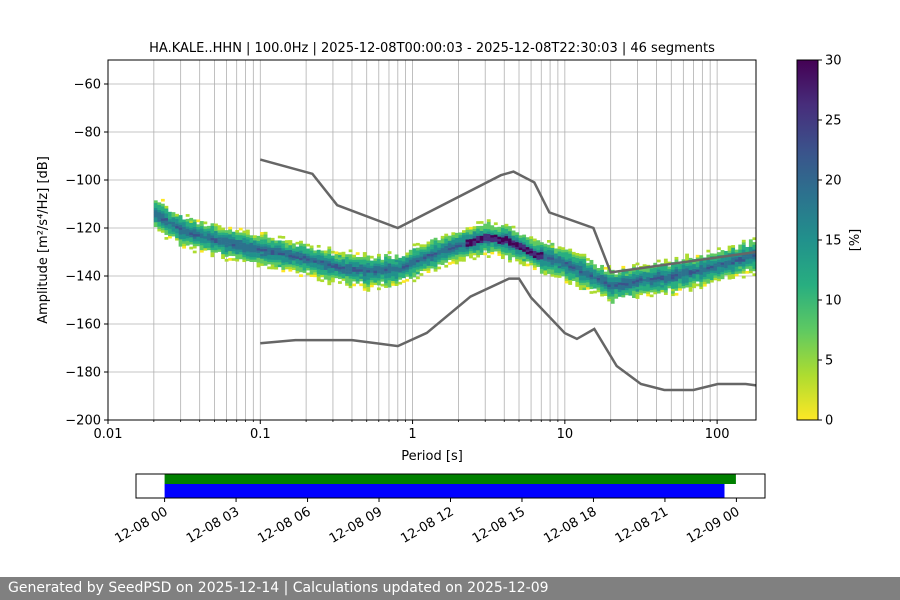 This screenshot has width=900, height=600. I want to click on timeline-bars, so click(450, 486).